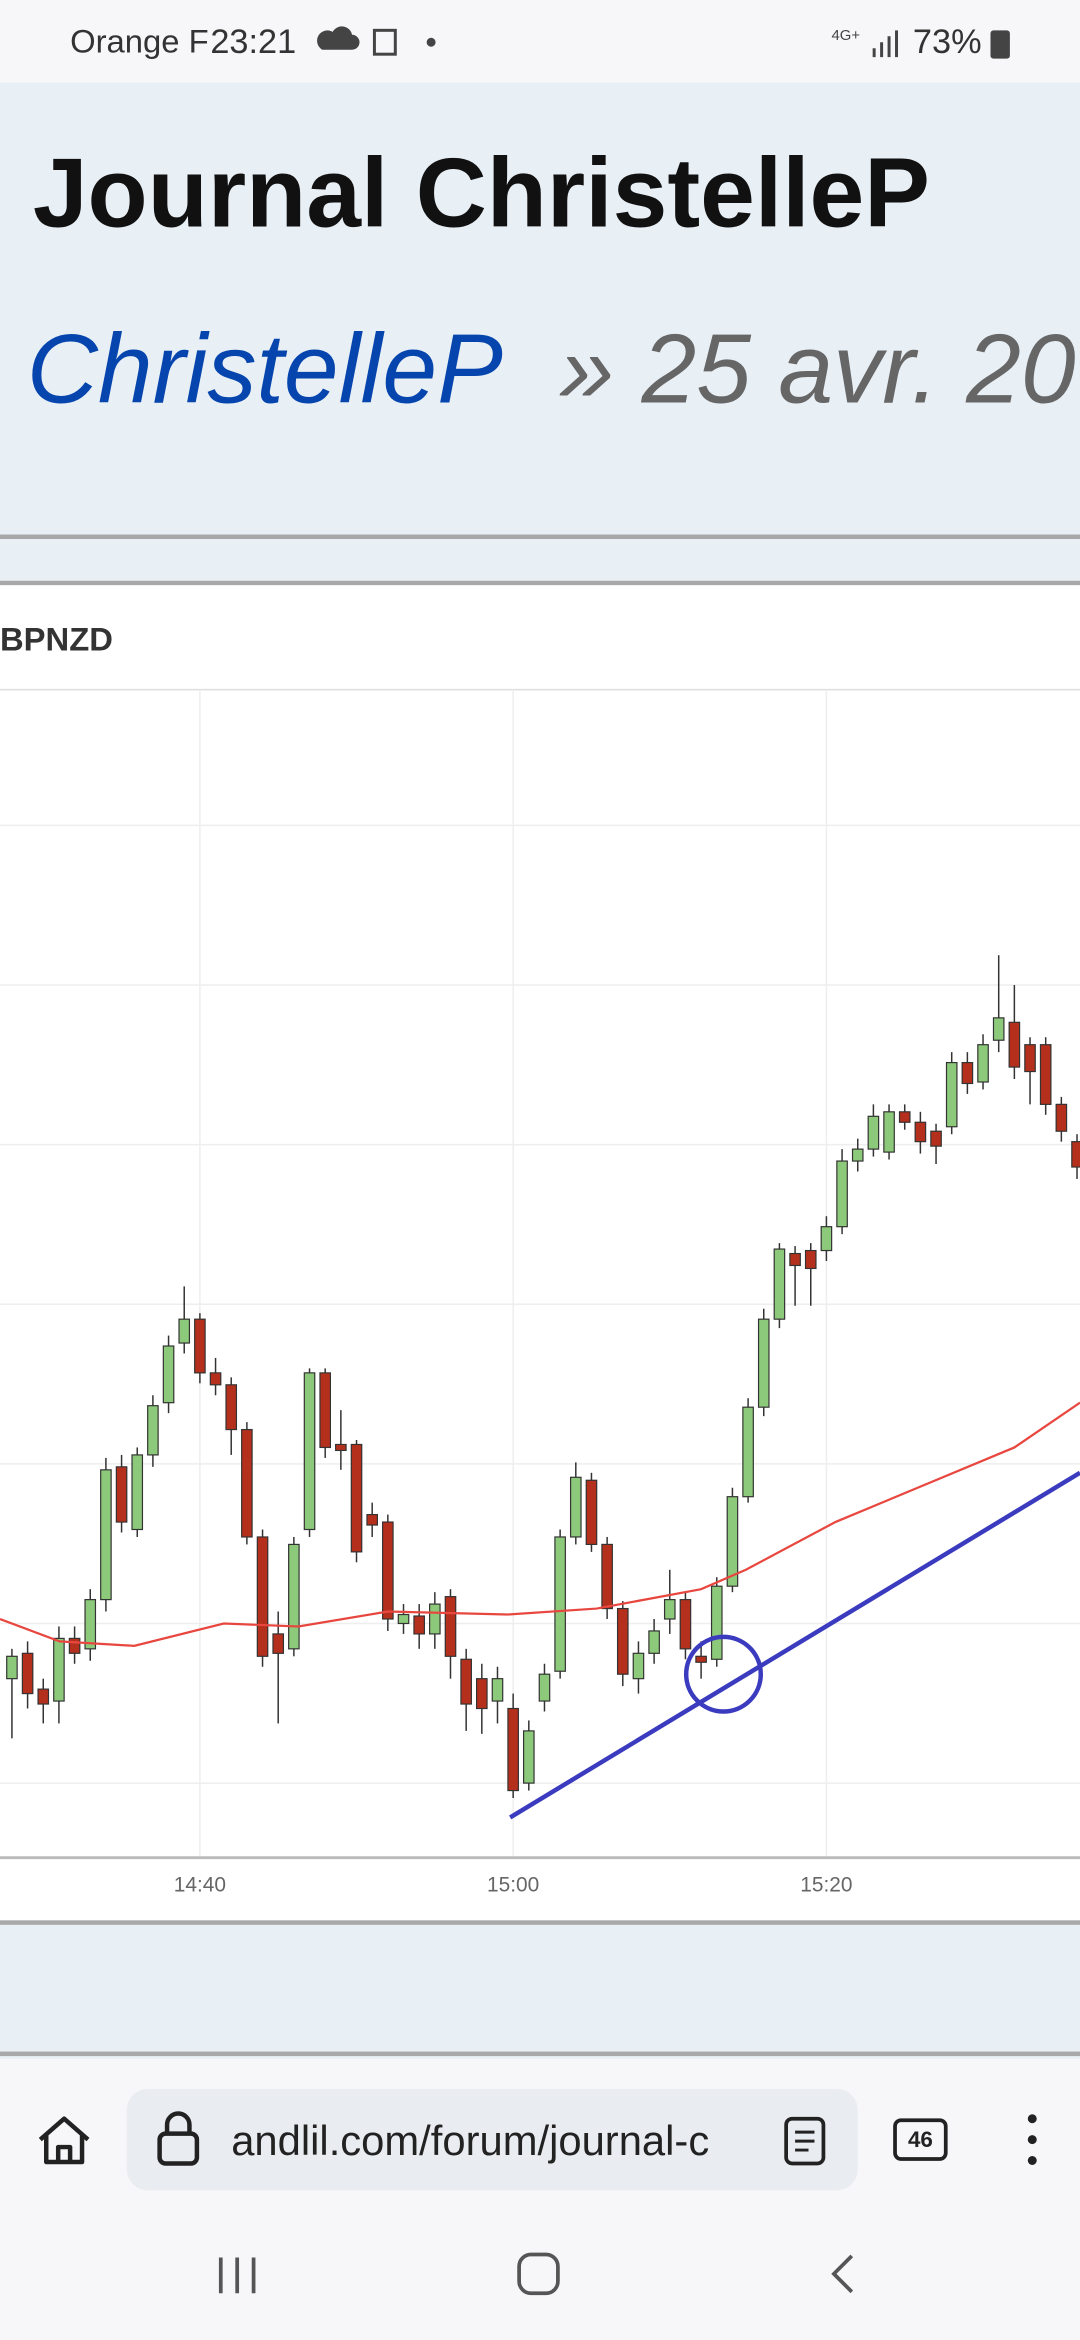 The image size is (1080, 2340). I want to click on dot, so click(431, 42).